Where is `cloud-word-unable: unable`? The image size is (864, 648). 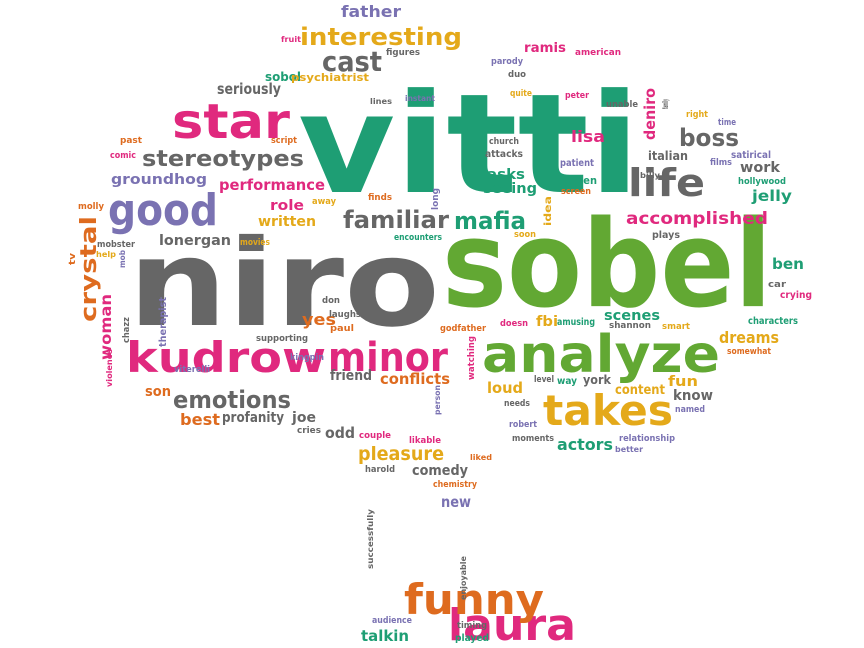 cloud-word-unable: unable is located at coordinates (622, 105).